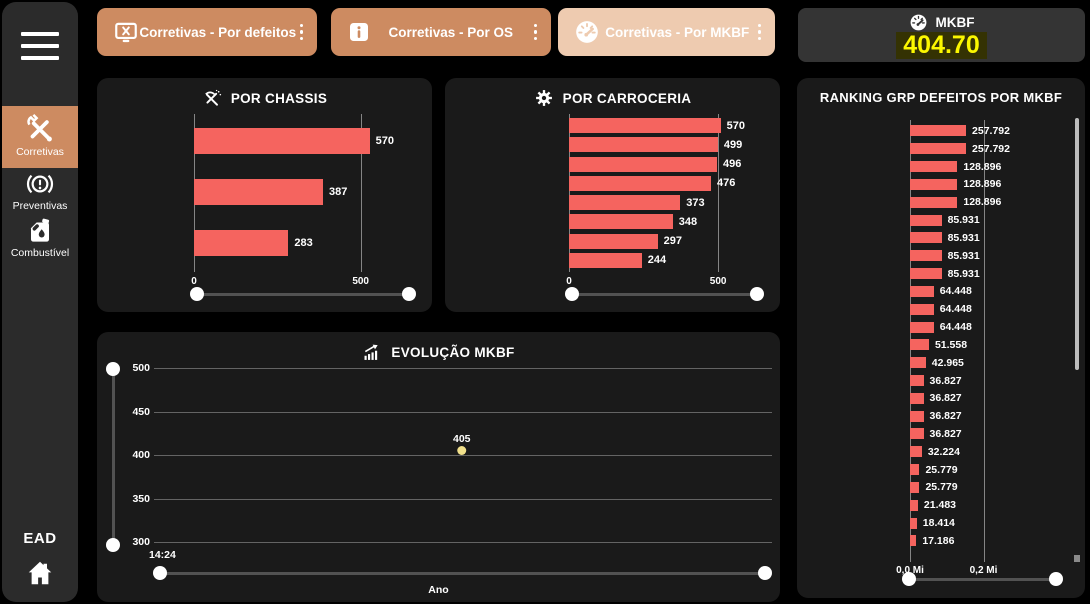 Image resolution: width=1090 pixels, height=604 pixels. Describe the element at coordinates (677, 32) in the screenshot. I see `button-label: Corretivas - Por MKBF` at that location.